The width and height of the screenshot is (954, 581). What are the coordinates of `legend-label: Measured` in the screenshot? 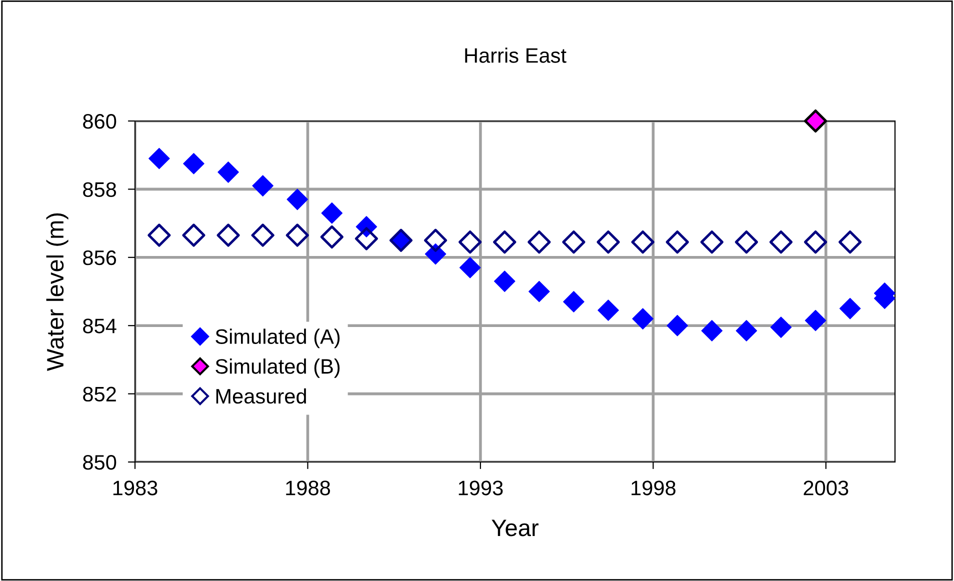 It's located at (261, 396).